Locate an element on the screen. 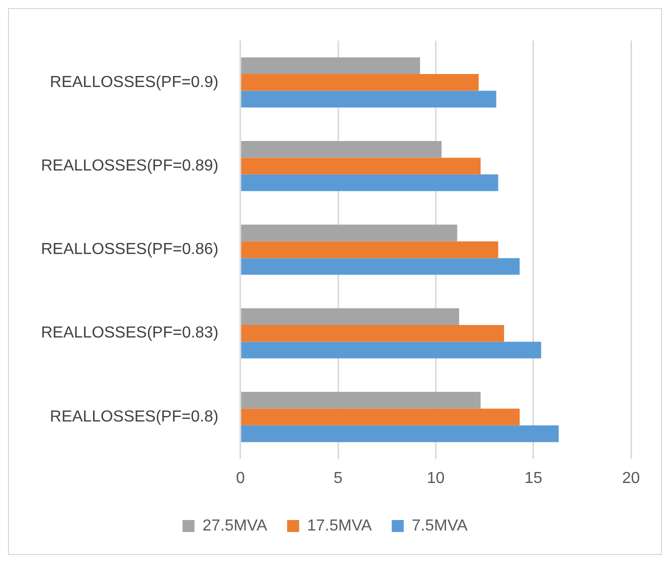 The height and width of the screenshot is (563, 670). legend-label: 17.5MVA is located at coordinates (339, 525).